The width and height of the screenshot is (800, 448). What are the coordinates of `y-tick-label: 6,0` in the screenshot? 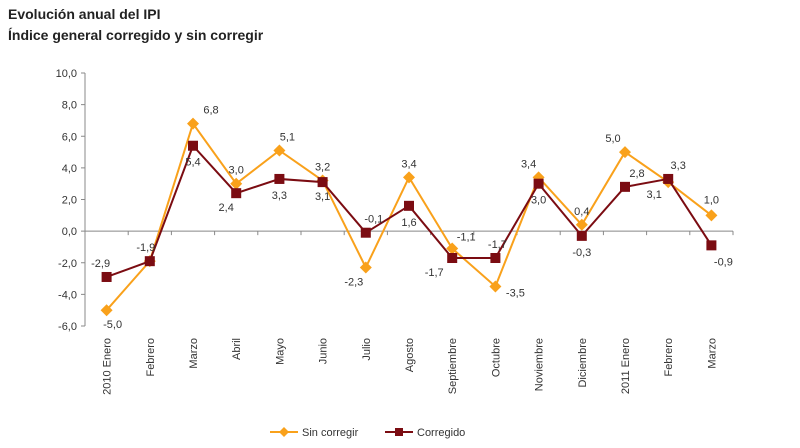 It's located at (69, 137).